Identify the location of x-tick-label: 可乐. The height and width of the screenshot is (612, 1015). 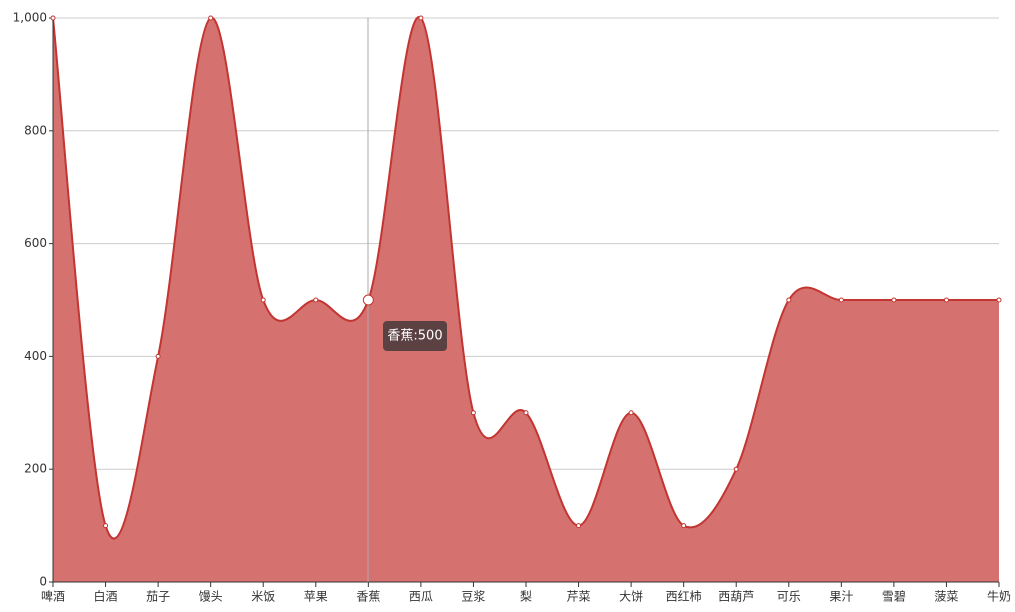
(789, 597).